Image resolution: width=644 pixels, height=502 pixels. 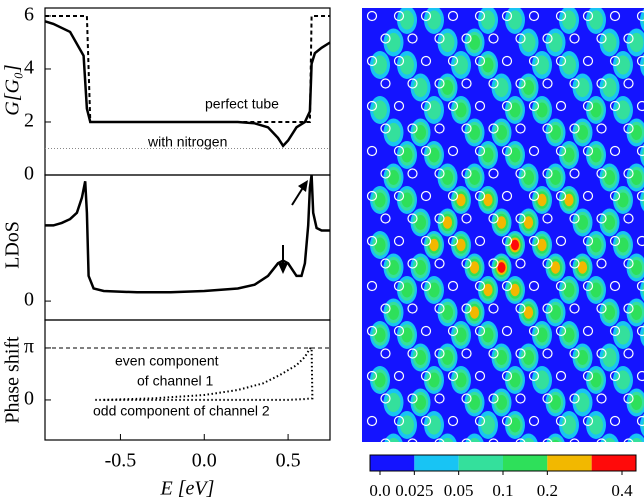 What do you see at coordinates (29, 347) in the screenshot?
I see `y-tick-label: π` at bounding box center [29, 347].